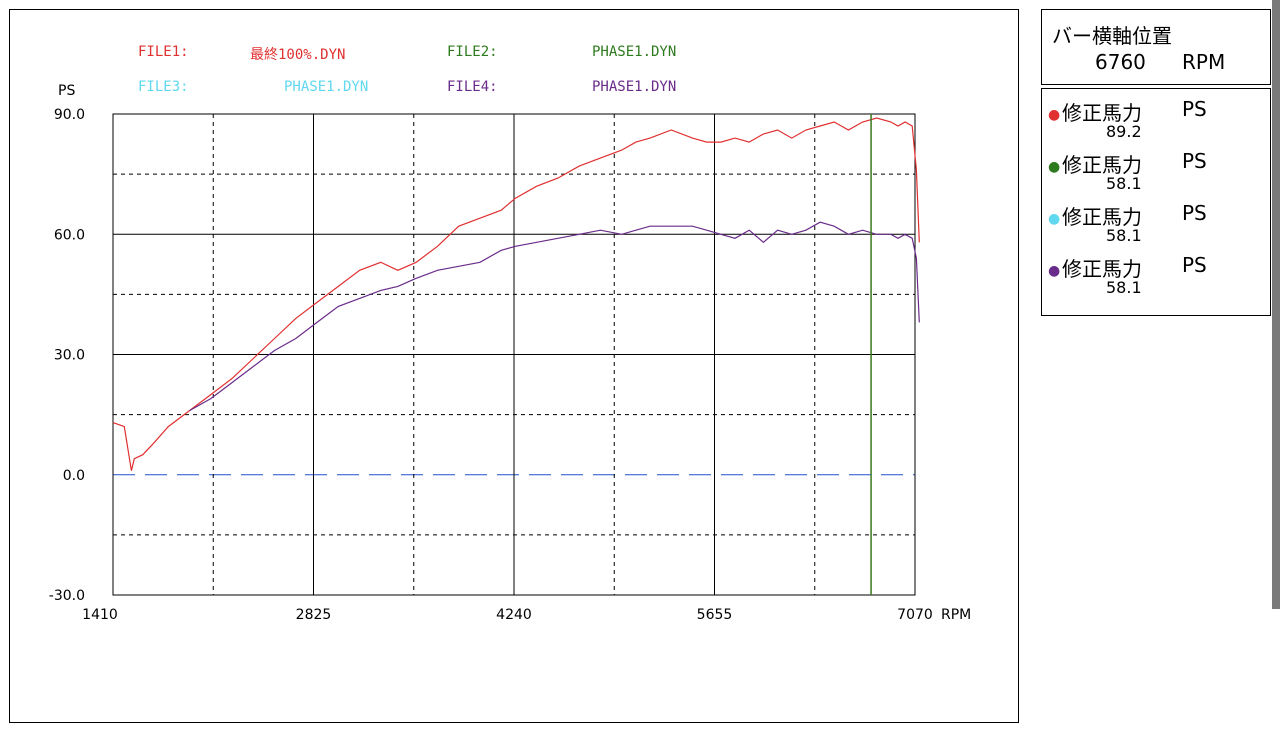 This screenshot has width=1280, height=743. I want to click on window-scrollbar, so click(1276, 304).